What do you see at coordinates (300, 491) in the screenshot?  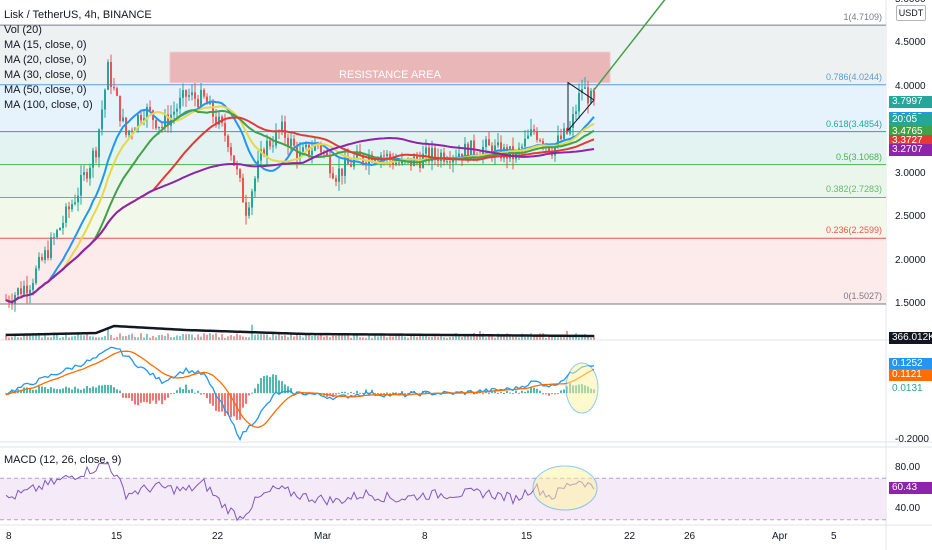 I see `rsi-line` at bounding box center [300, 491].